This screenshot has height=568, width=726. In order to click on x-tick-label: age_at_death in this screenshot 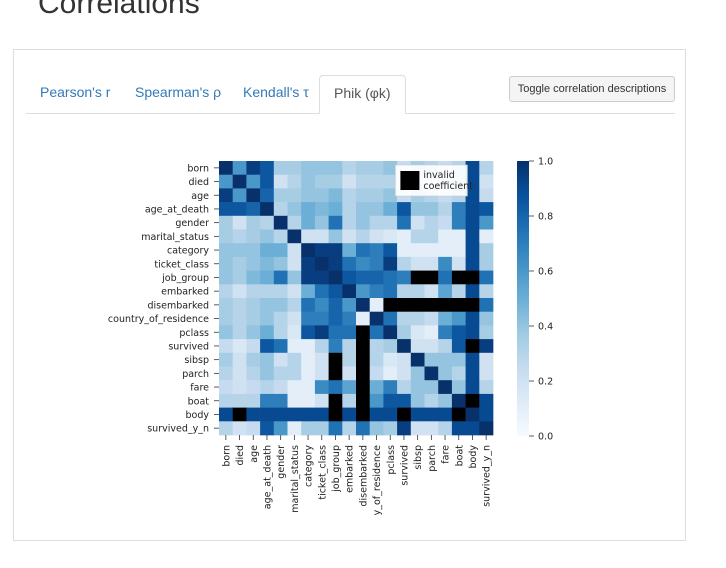, I will do `click(267, 477)`.